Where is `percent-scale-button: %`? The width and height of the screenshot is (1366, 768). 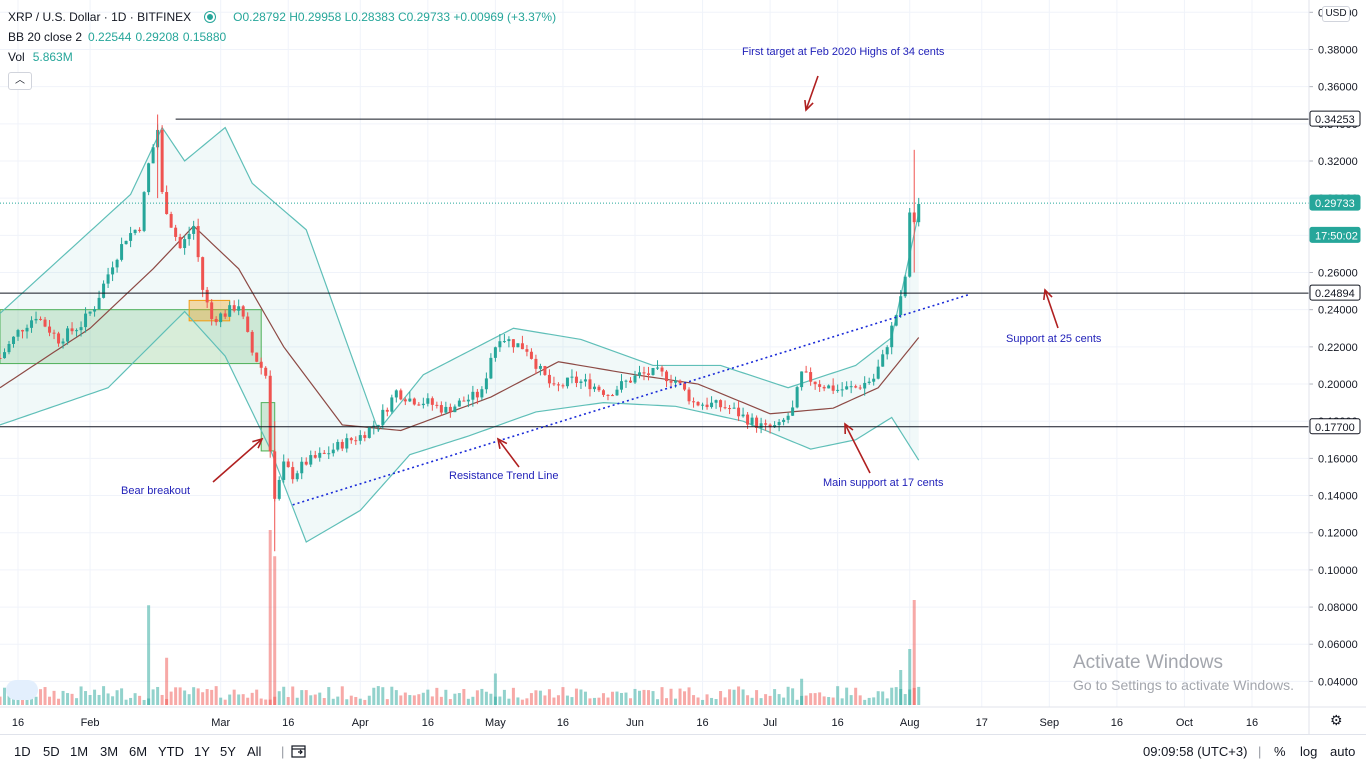 percent-scale-button: % is located at coordinates (1280, 751).